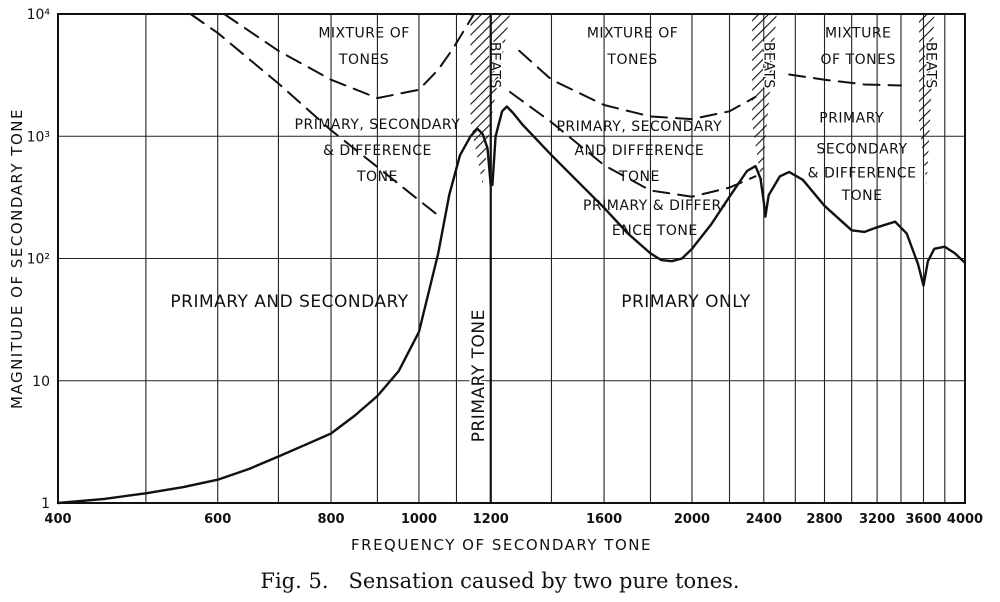 The image size is (1000, 602). What do you see at coordinates (45, 504) in the screenshot?
I see `y-tick-label: 1` at bounding box center [45, 504].